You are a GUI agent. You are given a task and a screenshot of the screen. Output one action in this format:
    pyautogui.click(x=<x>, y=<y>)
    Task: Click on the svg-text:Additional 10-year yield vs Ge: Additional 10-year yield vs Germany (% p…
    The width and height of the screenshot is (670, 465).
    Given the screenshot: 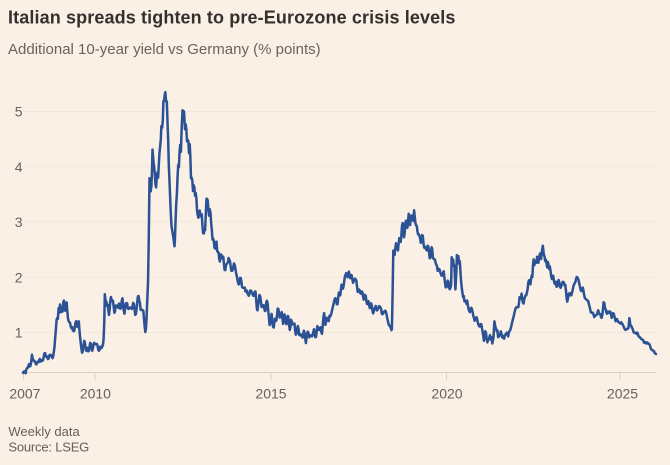 What is the action you would take?
    pyautogui.click(x=164, y=49)
    